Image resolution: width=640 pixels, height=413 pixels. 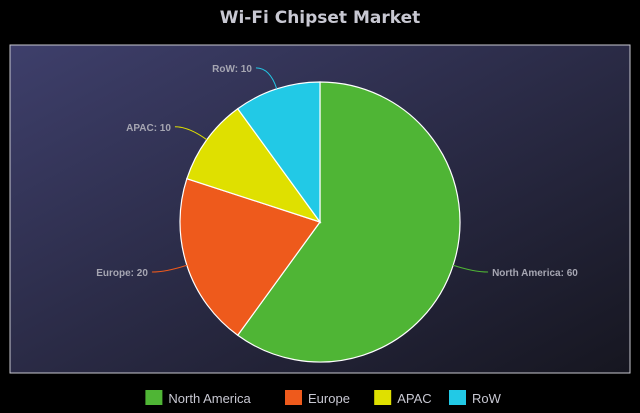 I want to click on legend-label-north-america: North America, so click(x=209, y=398).